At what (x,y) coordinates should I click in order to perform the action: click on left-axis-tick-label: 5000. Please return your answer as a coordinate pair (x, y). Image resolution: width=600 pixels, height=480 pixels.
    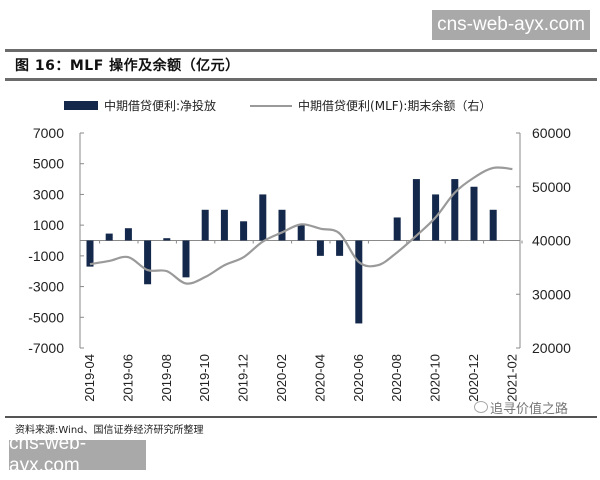
    Looking at the image, I should click on (48, 164).